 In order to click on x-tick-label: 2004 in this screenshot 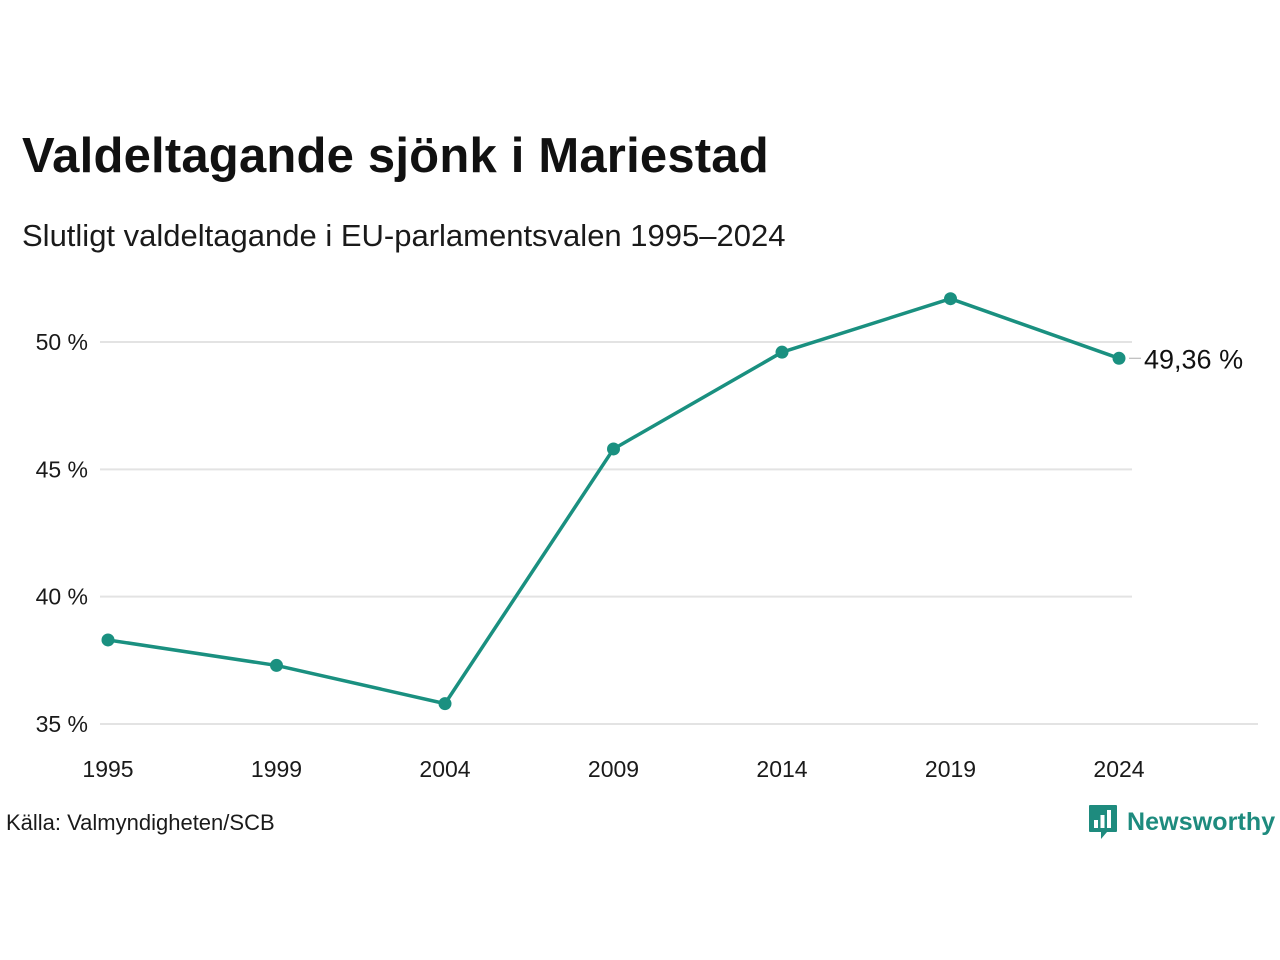, I will do `click(444, 769)`.